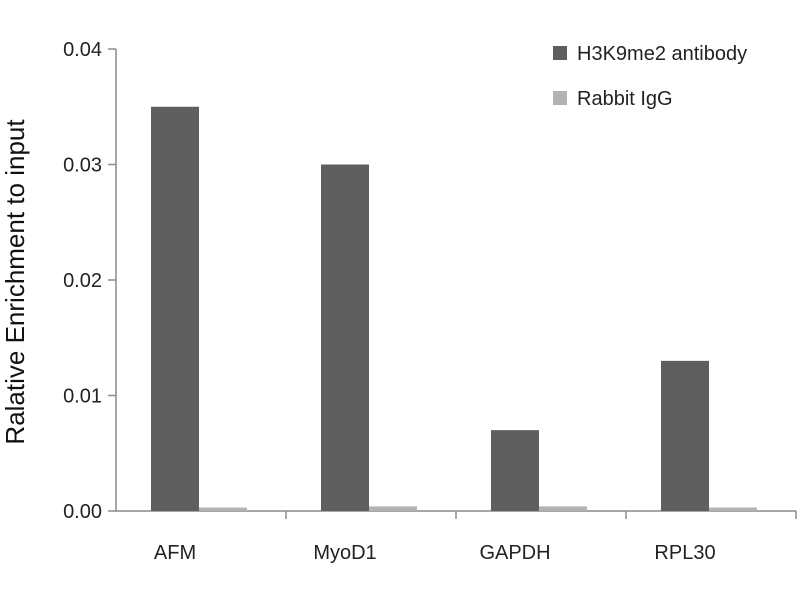  What do you see at coordinates (733, 509) in the screenshot?
I see `bar-rpl30-rabbit-igg` at bounding box center [733, 509].